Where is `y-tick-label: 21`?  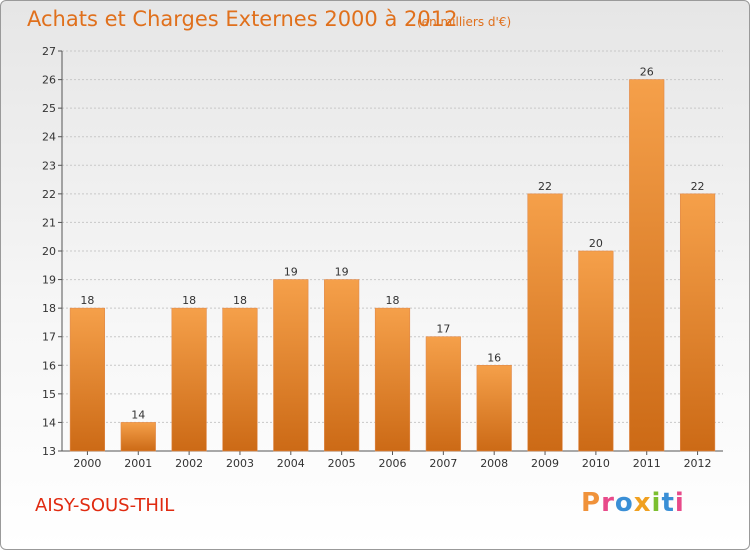
y-tick-label: 21 is located at coordinates (49, 222).